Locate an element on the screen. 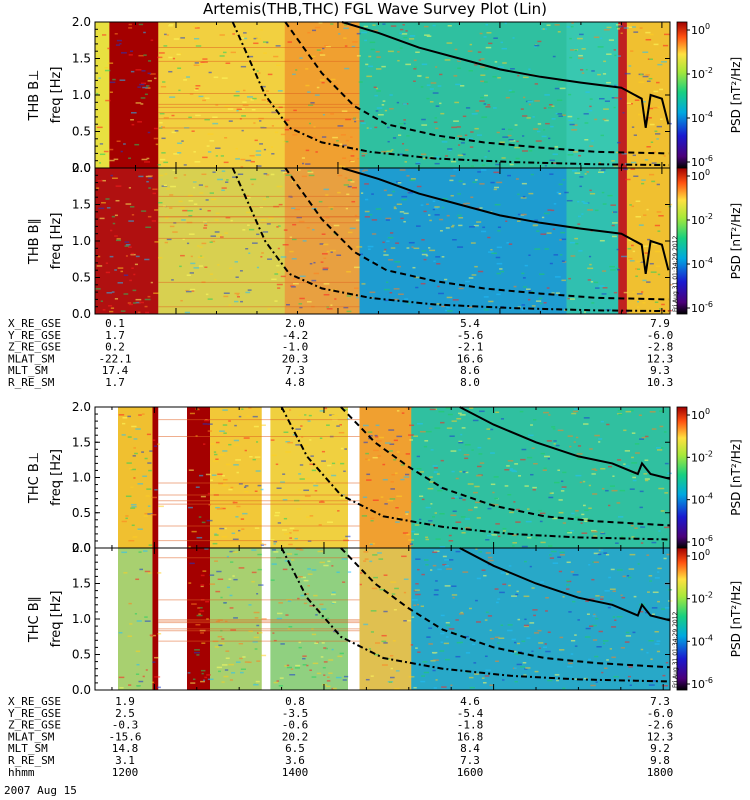 The height and width of the screenshot is (800, 750). ephemeris-value: -2.6 is located at coordinates (660, 725).